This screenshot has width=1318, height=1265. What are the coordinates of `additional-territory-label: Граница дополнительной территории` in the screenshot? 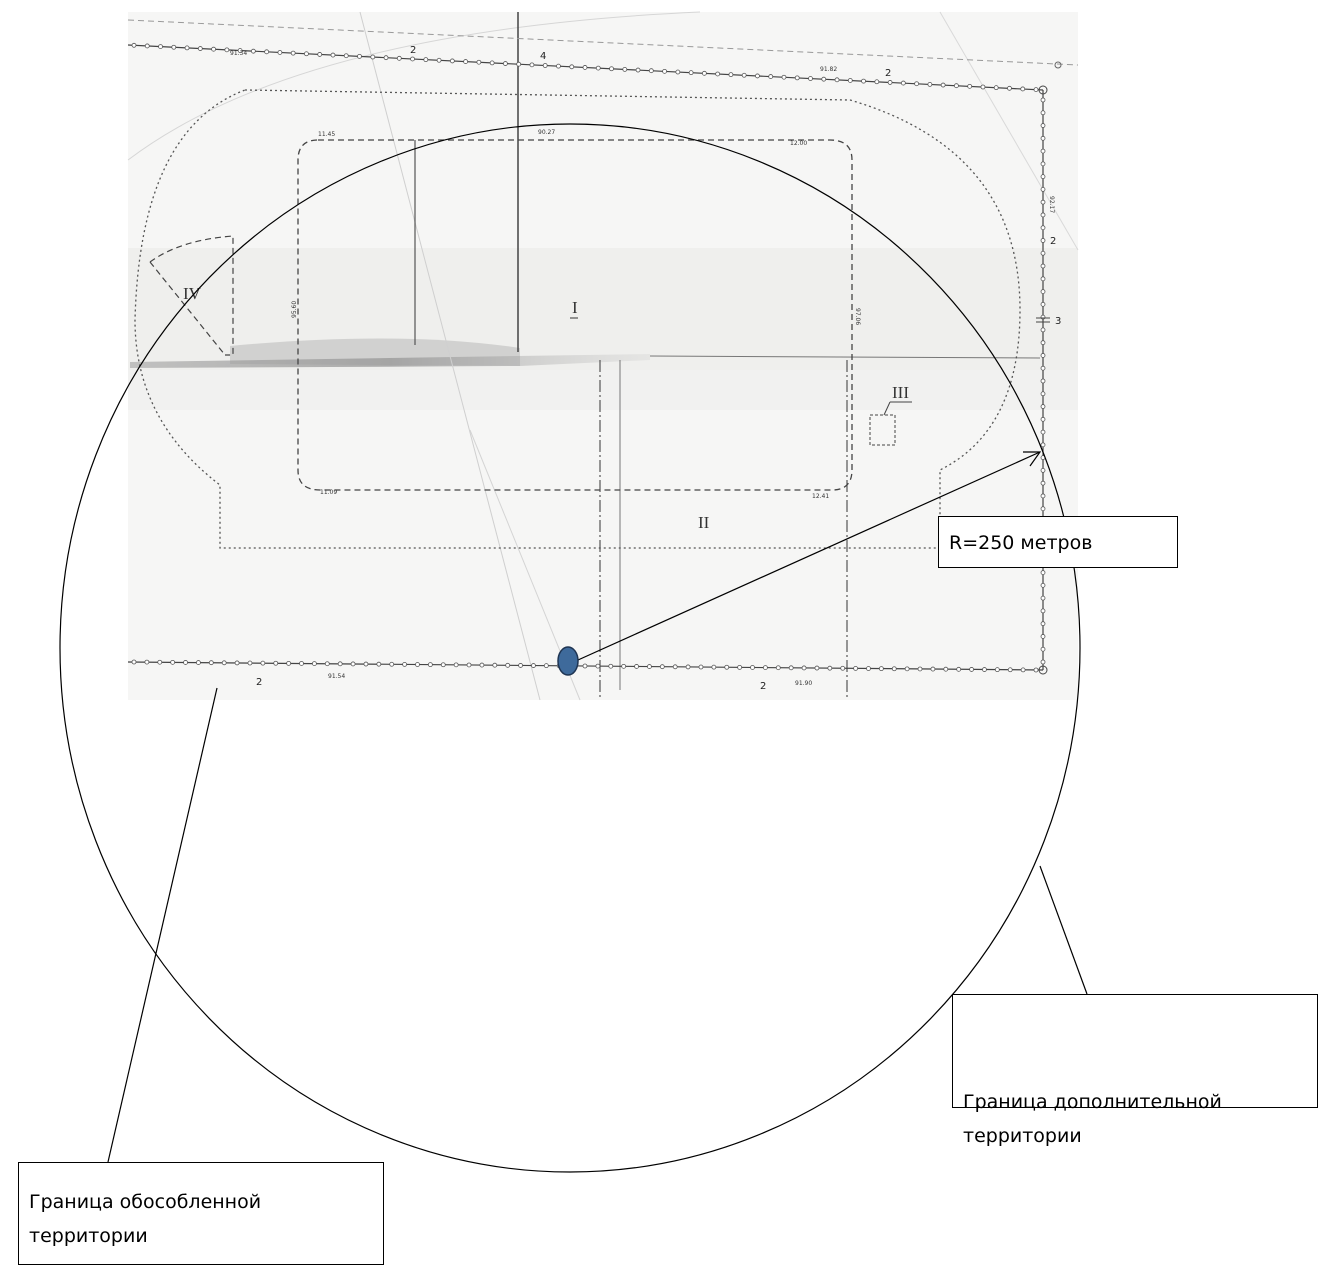 It's located at (1095, 1119).